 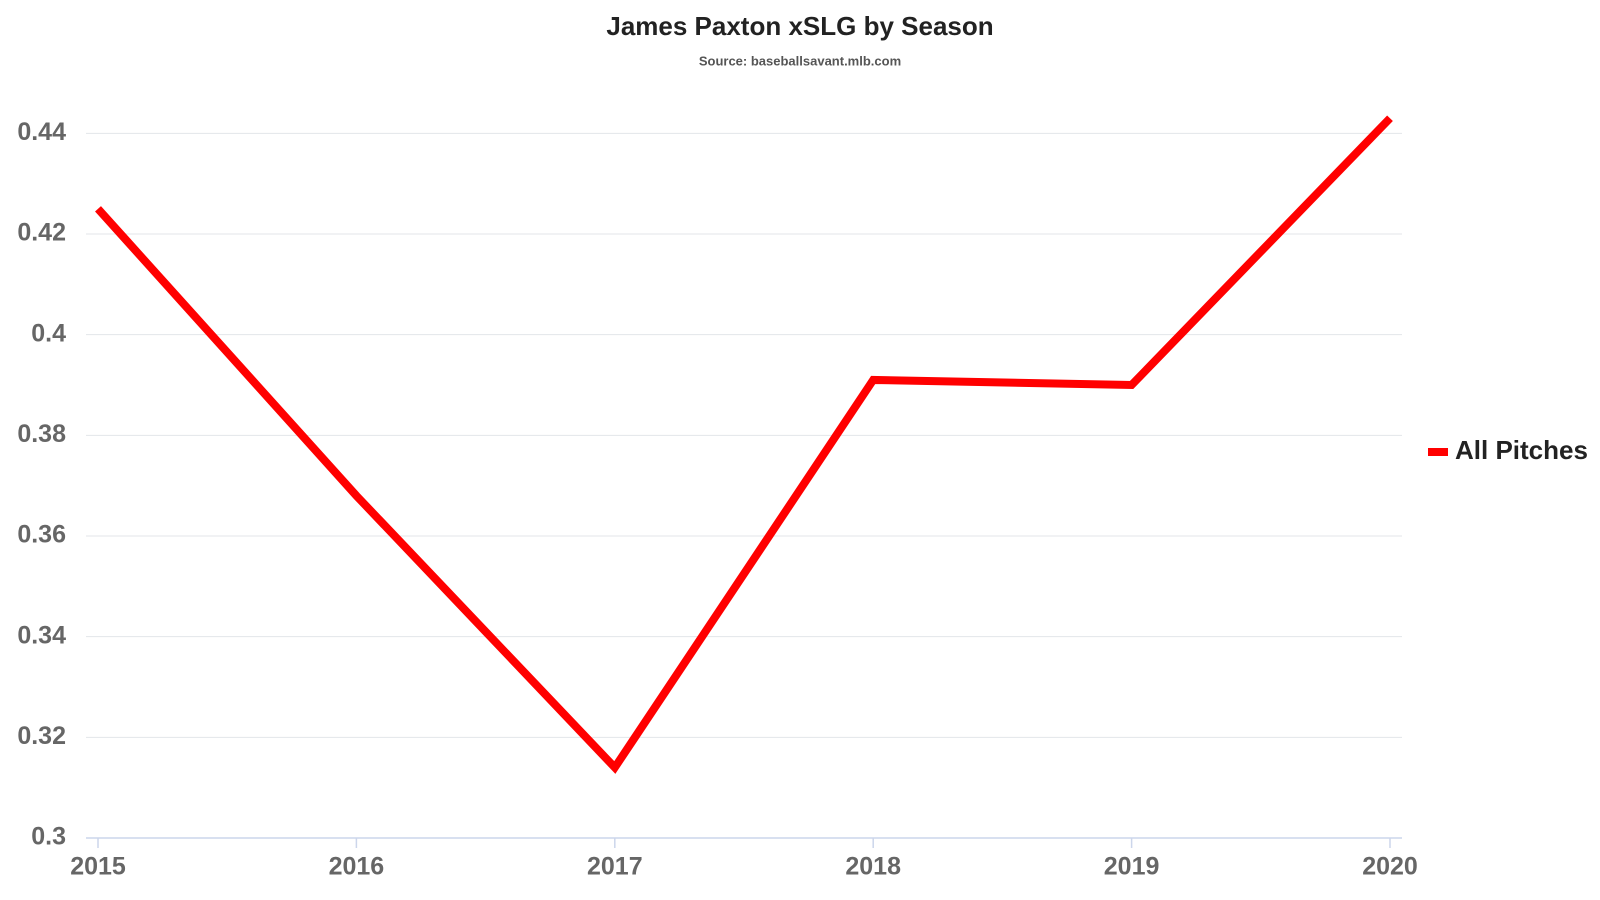 What do you see at coordinates (1390, 867) in the screenshot?
I see `x-tick-label: 2020` at bounding box center [1390, 867].